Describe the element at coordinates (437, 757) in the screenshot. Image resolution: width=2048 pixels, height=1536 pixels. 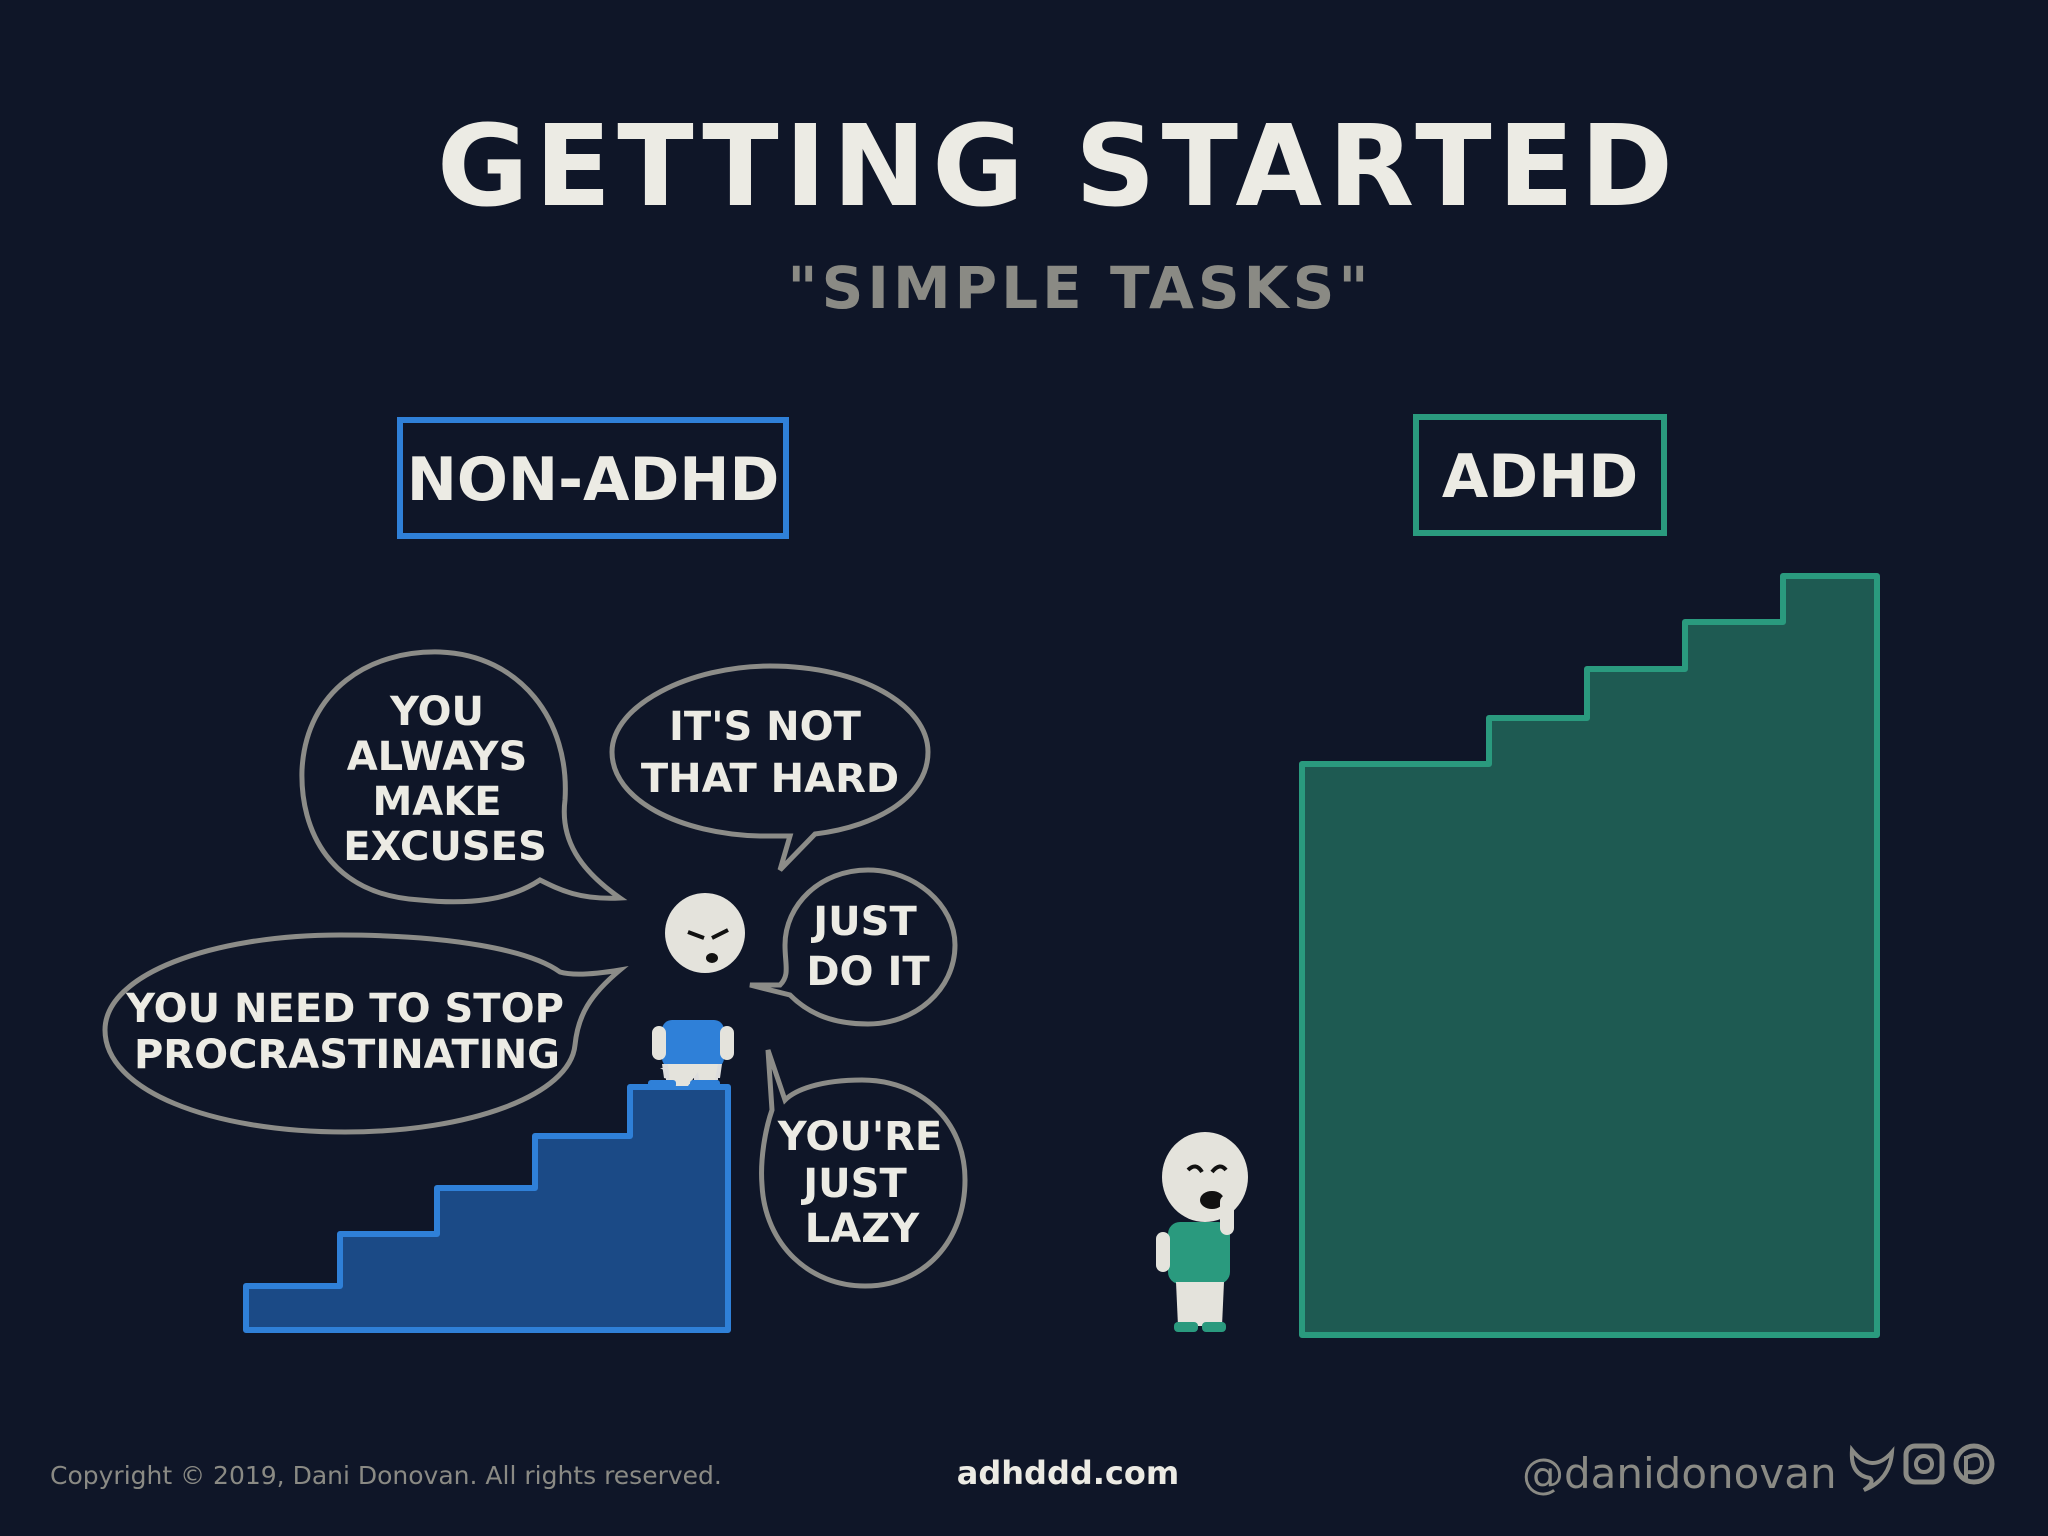
I see `bubble-text-line: ALWAYS` at that location.